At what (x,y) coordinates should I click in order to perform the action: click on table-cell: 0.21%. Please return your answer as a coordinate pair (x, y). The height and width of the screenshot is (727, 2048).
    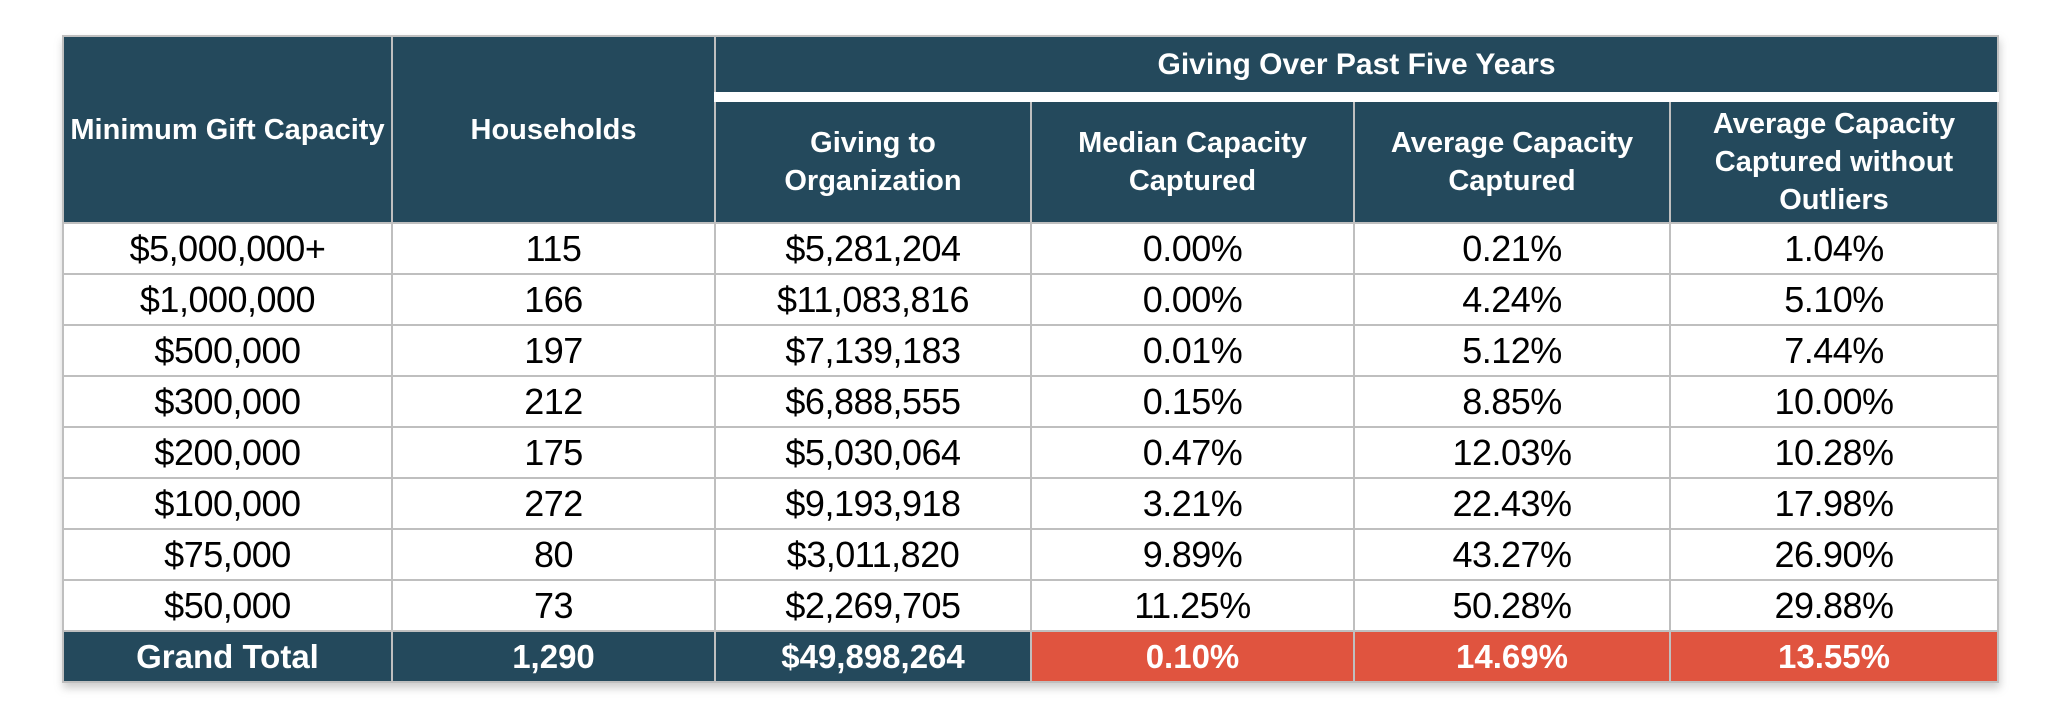
    Looking at the image, I should click on (1512, 248).